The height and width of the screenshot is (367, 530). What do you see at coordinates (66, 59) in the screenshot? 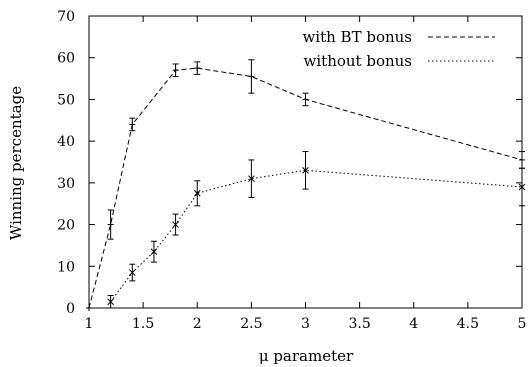
I see `y-tick-label: 60` at bounding box center [66, 59].